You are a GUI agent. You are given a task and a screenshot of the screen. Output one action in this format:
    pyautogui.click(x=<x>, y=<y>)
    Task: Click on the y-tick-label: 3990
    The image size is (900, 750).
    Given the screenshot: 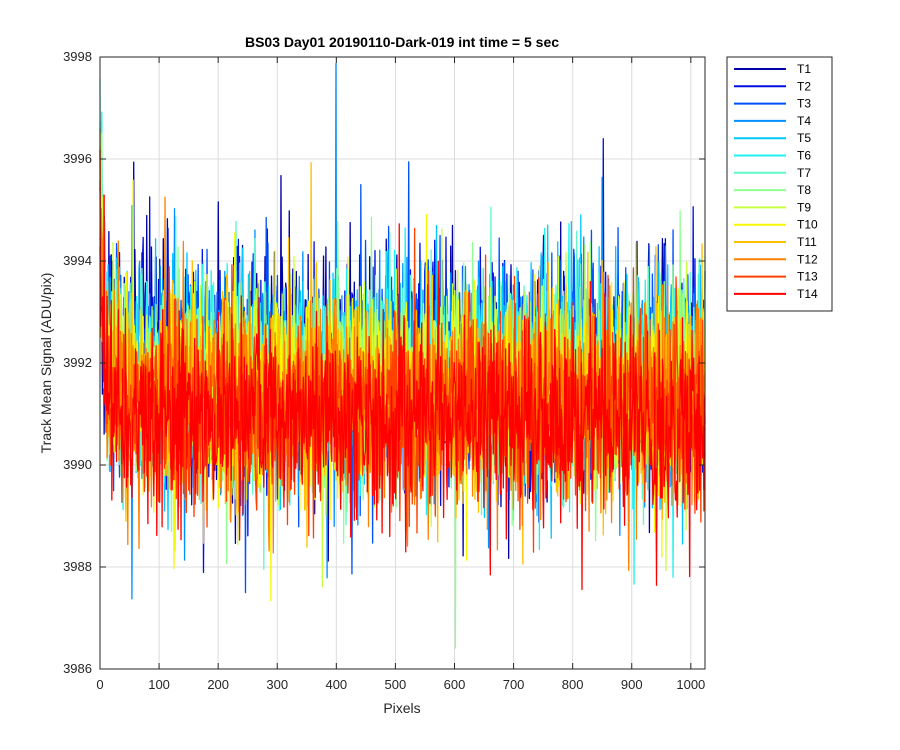 What is the action you would take?
    pyautogui.click(x=77, y=464)
    